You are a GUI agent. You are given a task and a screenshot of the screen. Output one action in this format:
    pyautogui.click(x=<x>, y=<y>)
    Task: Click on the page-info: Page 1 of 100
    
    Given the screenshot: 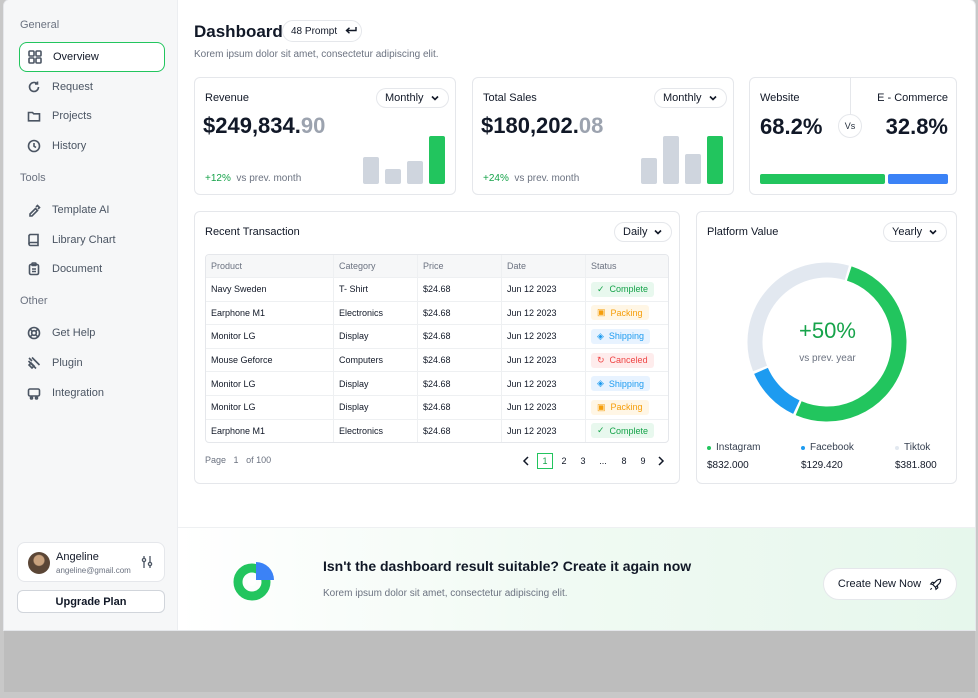 What is the action you would take?
    pyautogui.click(x=238, y=460)
    